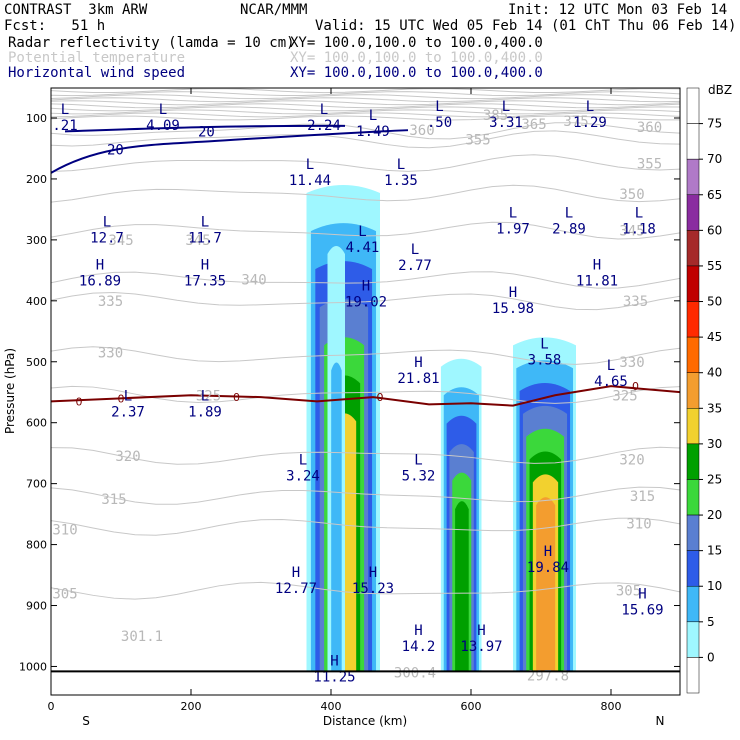  Describe the element at coordinates (649, 128) in the screenshot. I see `theta-label: 360` at that location.